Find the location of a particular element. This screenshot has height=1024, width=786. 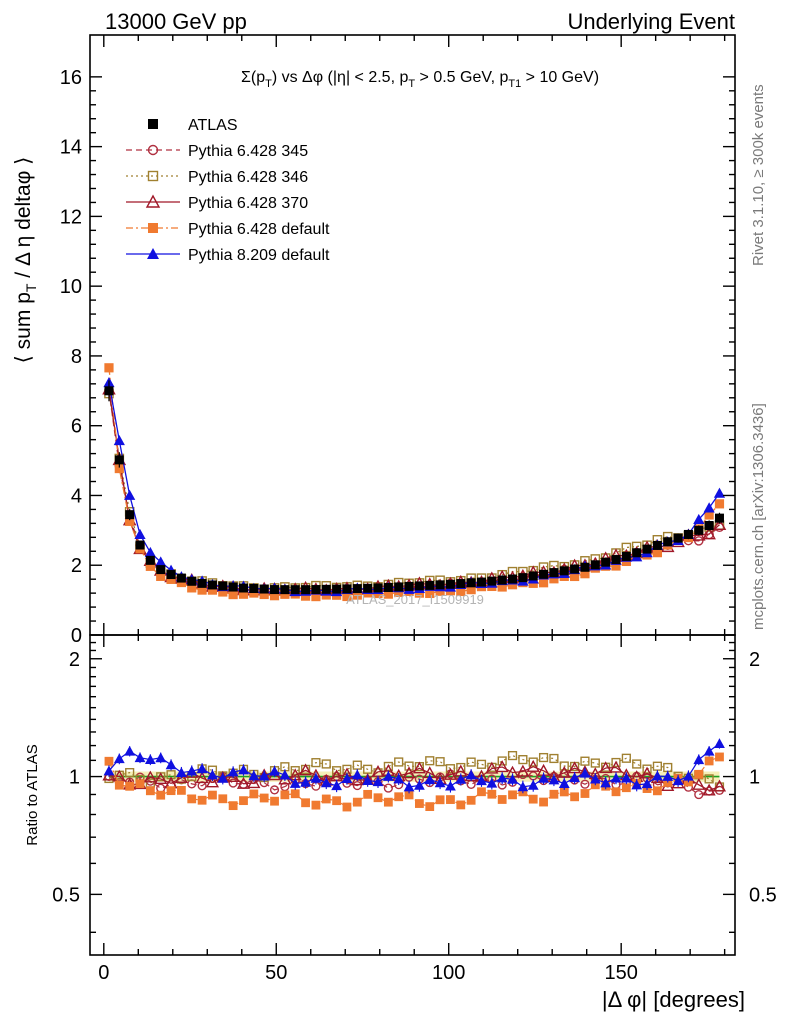

y-tick-label: 8 is located at coordinates (76, 357).